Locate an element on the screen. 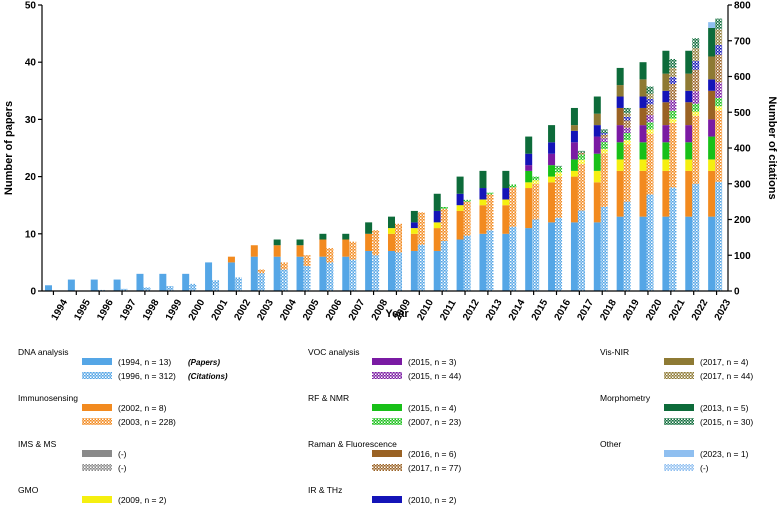 This screenshot has width=777, height=510. bar-citations-immuno-2006 is located at coordinates (330, 255).